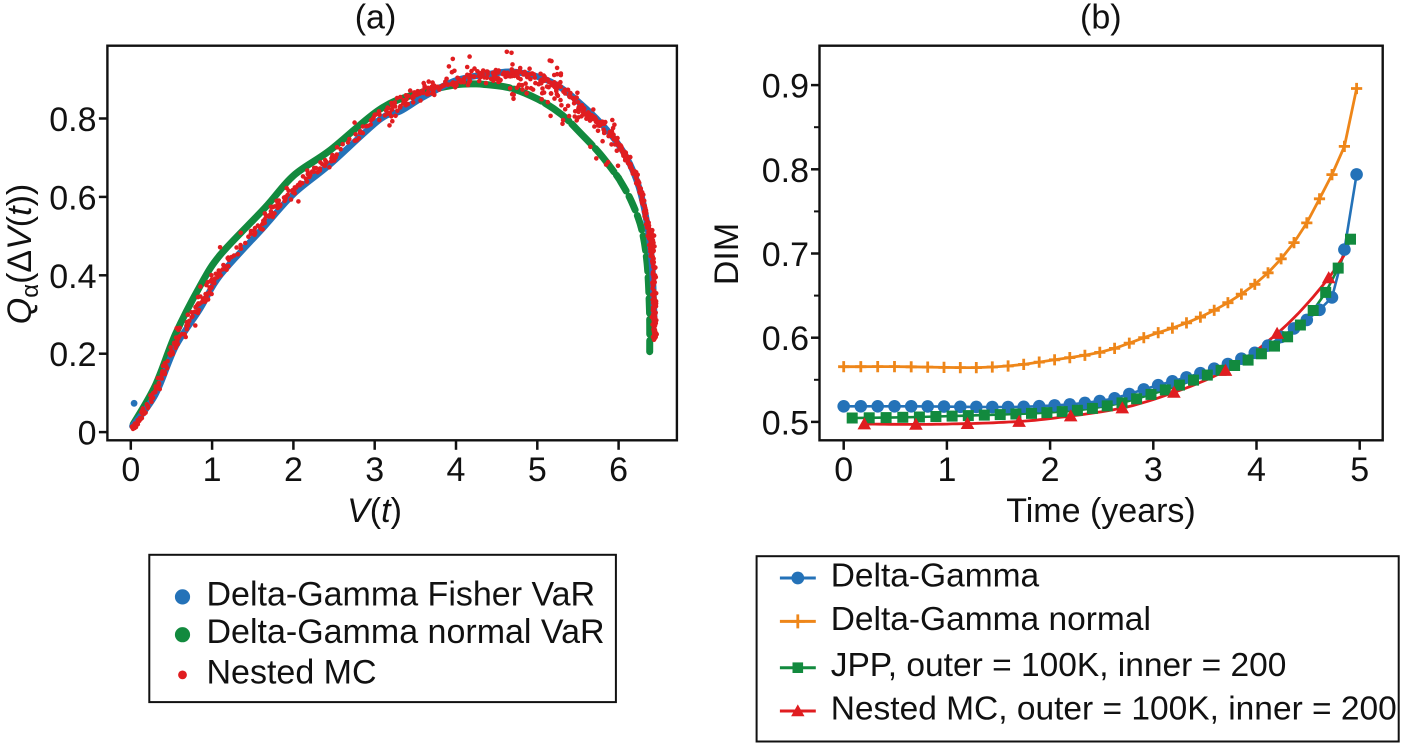 The image size is (1402, 751). Describe the element at coordinates (401, 594) in the screenshot. I see `svg-text: Delta-Gamma Fisher VaR` at that location.